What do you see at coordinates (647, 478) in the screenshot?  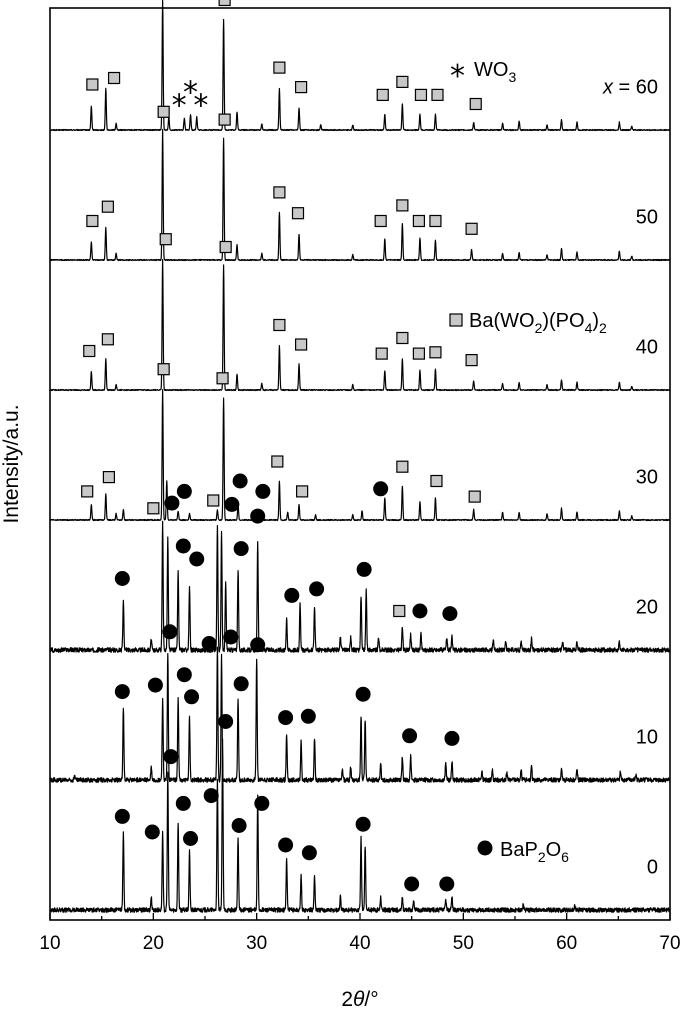 I see `series-label: 30` at bounding box center [647, 478].